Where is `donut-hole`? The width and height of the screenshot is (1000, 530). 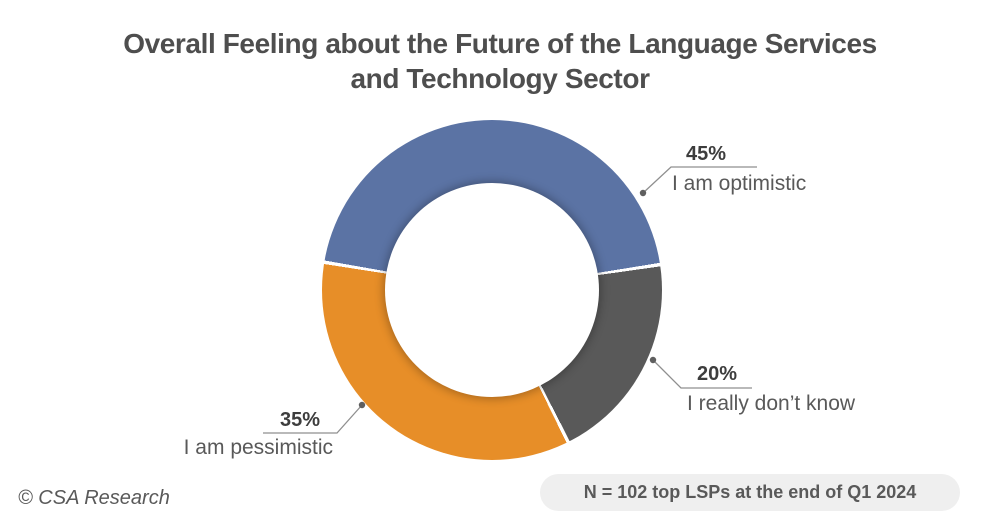
donut-hole is located at coordinates (492, 290).